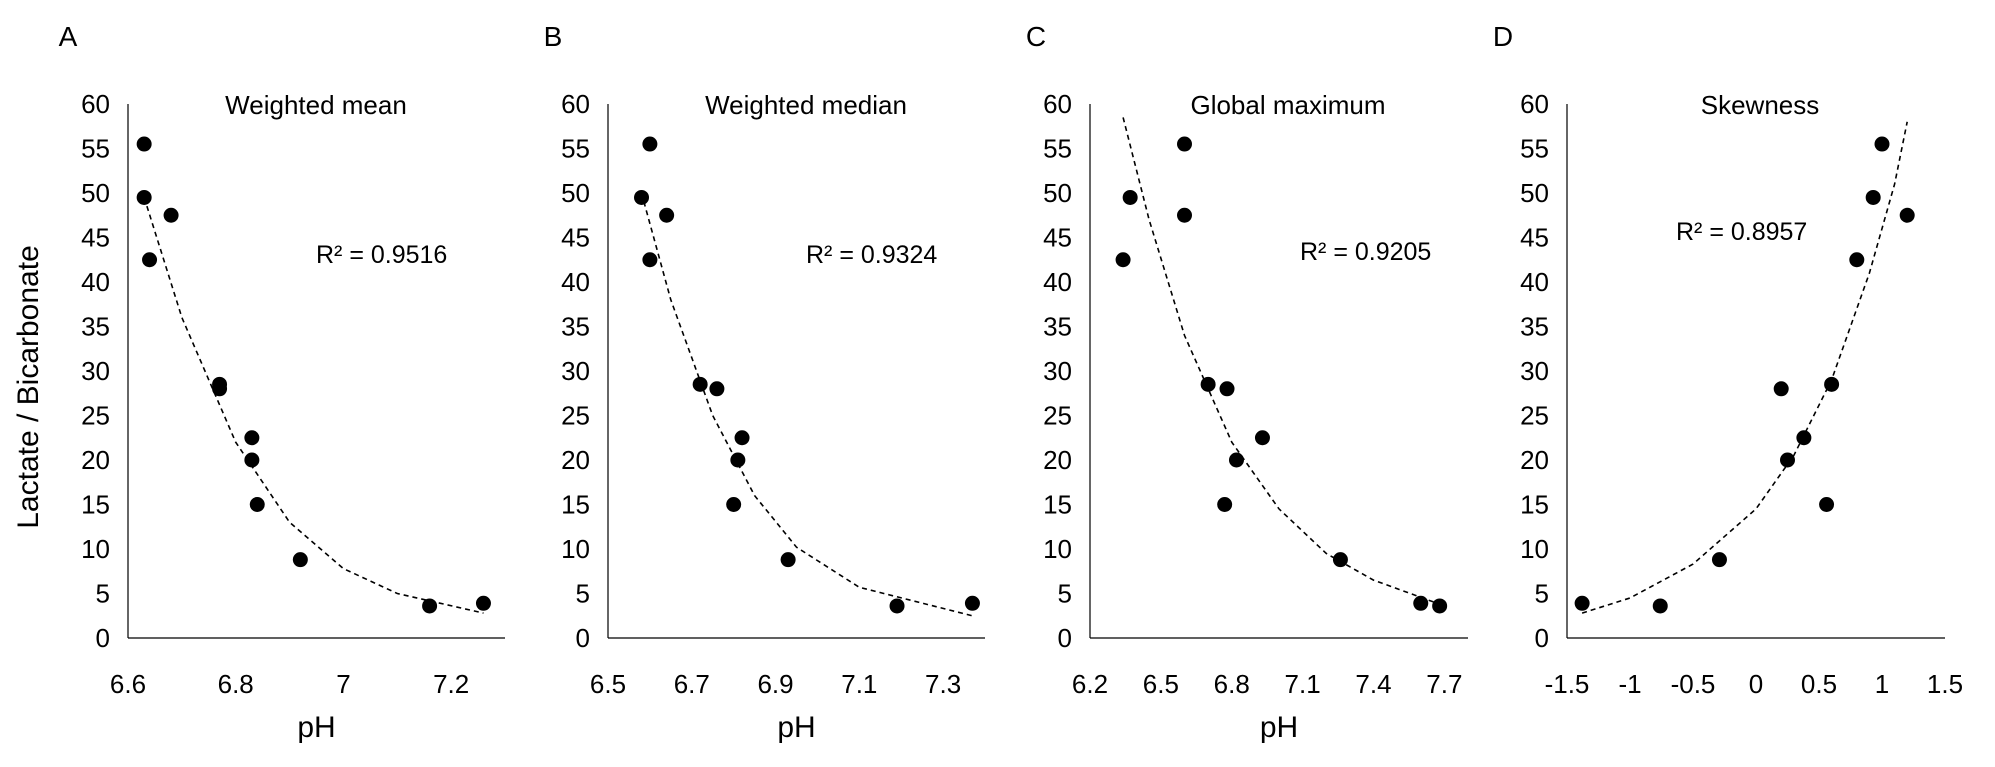 This screenshot has height=767, width=1995. Describe the element at coordinates (806, 105) in the screenshot. I see `panel-title: Weighted median` at that location.